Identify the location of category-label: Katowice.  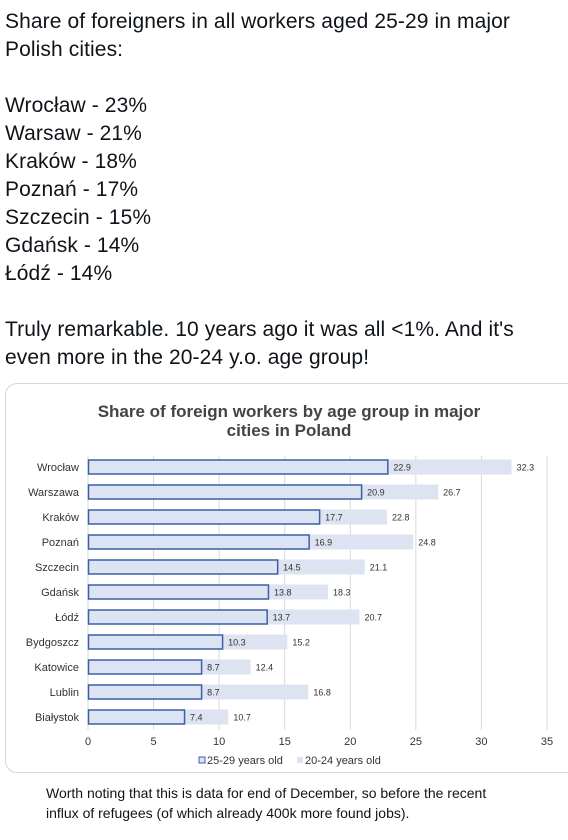
(56, 668).